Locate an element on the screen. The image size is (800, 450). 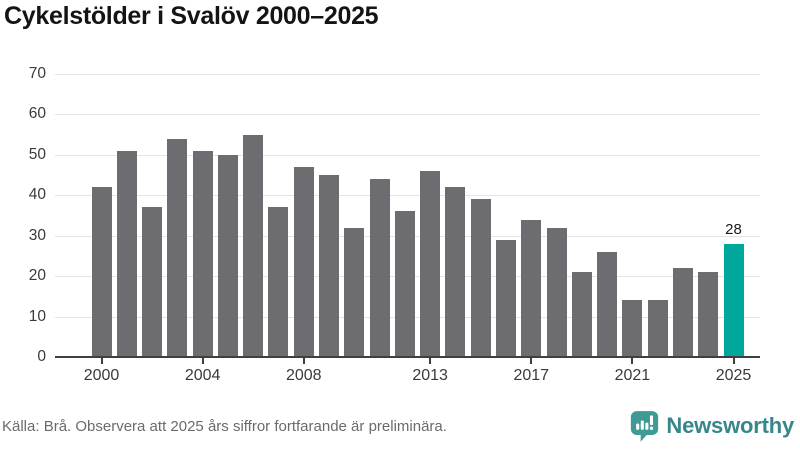
bar-2015 is located at coordinates (480, 278).